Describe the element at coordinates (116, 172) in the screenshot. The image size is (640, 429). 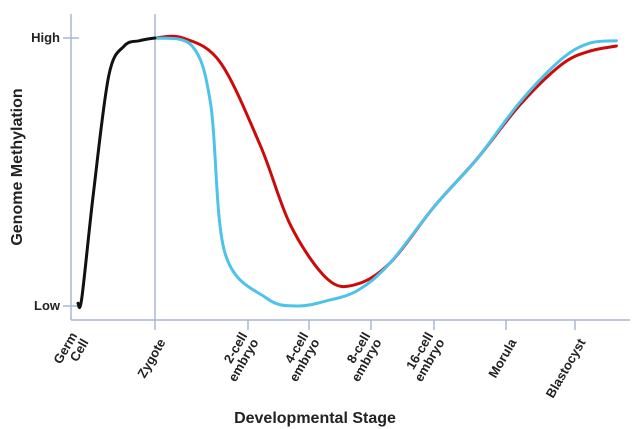
I see `germline-methylation-curve` at that location.